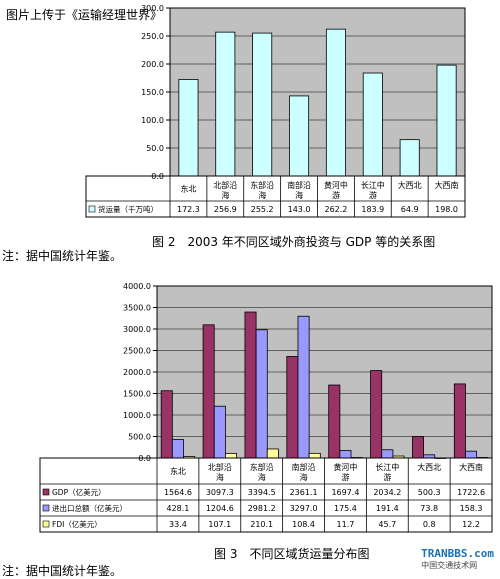 The height and width of the screenshot is (579, 500). Describe the element at coordinates (89, 508) in the screenshot. I see `series-name: 进出口总额（亿美元）` at that location.